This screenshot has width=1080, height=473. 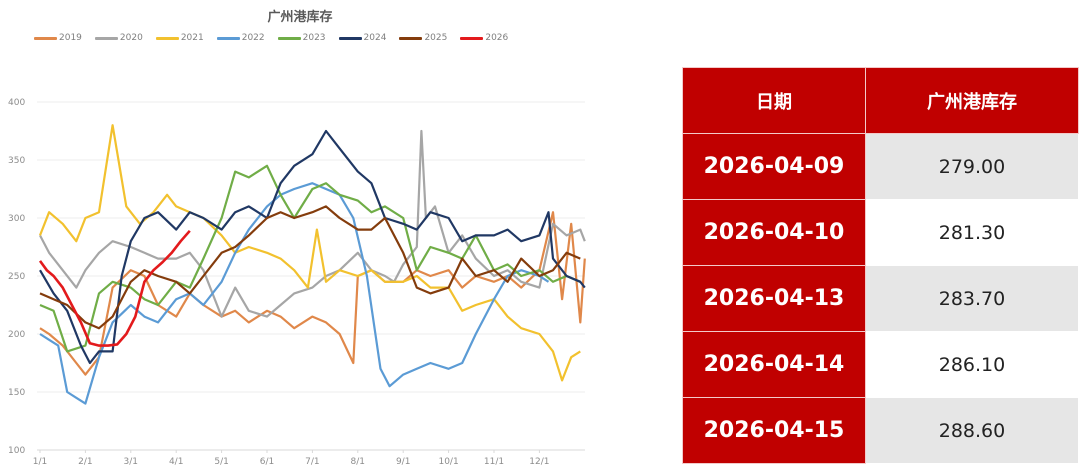 What do you see at coordinates (253, 38) in the screenshot?
I see `legend-label: 2022` at bounding box center [253, 38].